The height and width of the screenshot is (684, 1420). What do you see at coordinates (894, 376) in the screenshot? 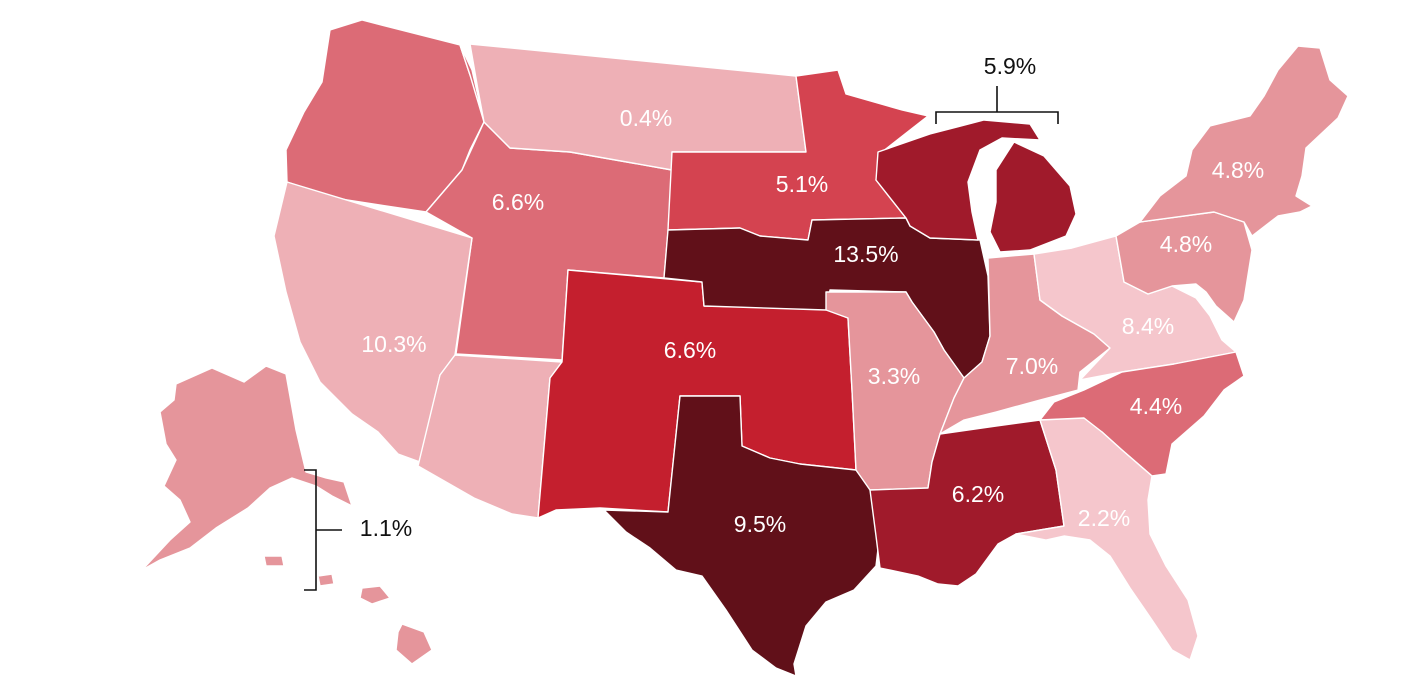
I see `label-missouri-arkansas: 3.3%` at bounding box center [894, 376].